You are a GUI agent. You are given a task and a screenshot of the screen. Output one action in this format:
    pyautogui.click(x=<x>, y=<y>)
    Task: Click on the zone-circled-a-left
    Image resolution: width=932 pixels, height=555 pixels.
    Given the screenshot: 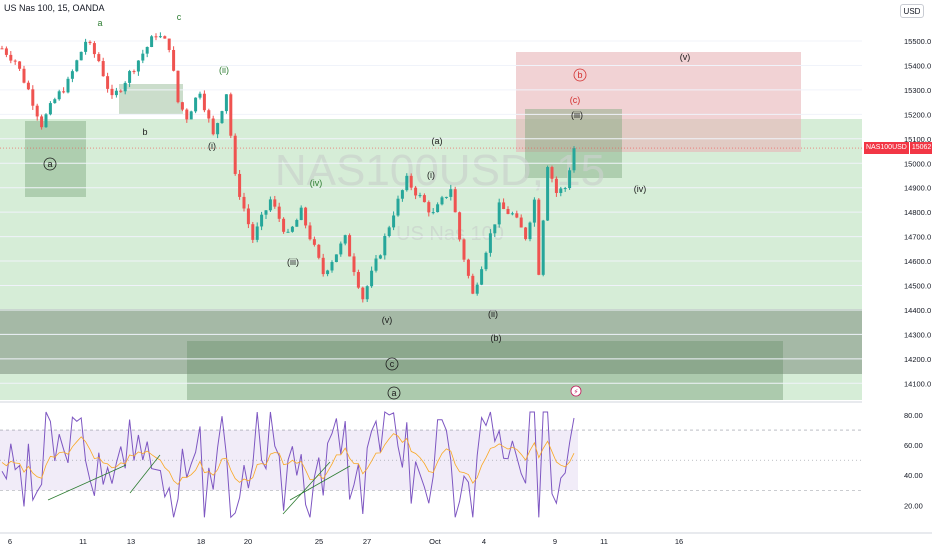 What is the action you would take?
    pyautogui.click(x=55, y=159)
    